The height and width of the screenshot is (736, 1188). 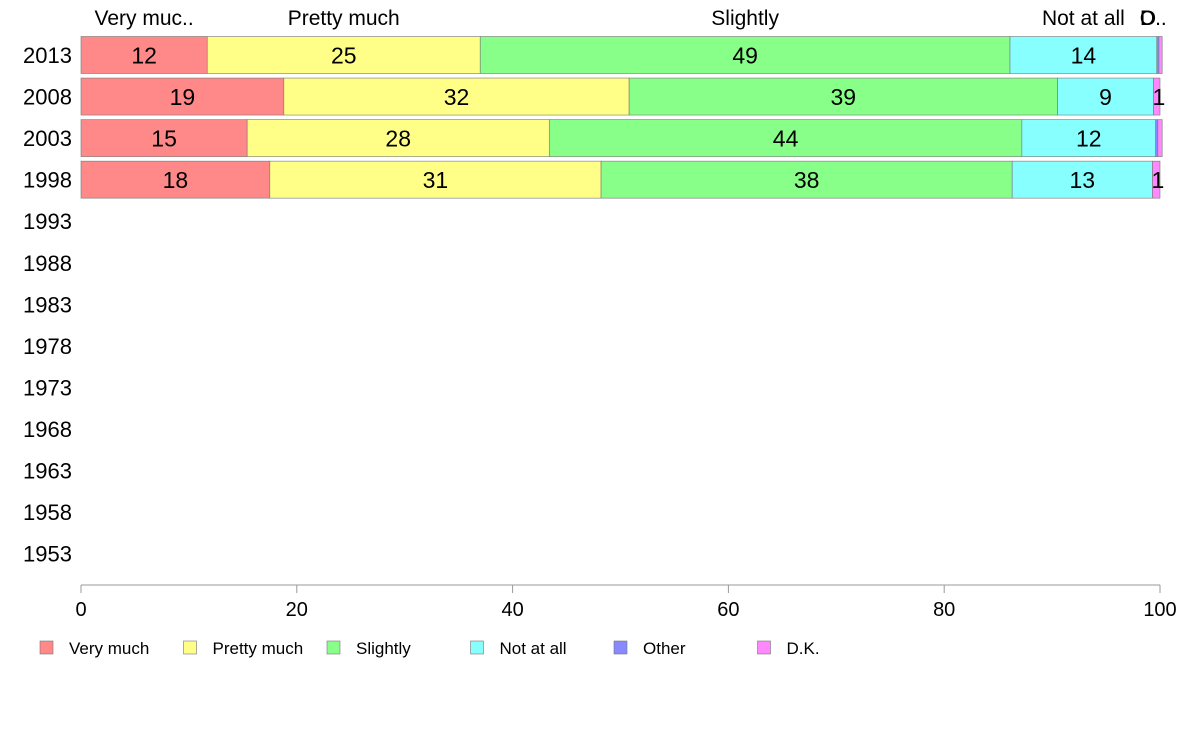 I want to click on bar-value-label: 31, so click(x=436, y=180).